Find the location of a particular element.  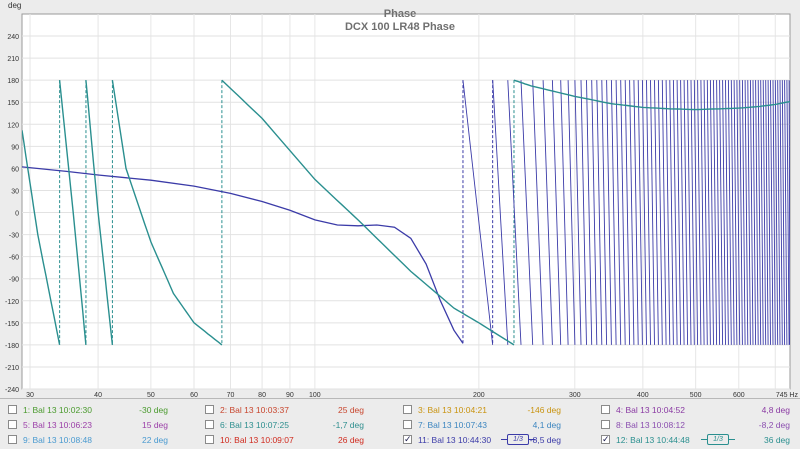

y-tick-label: -60 is located at coordinates (14, 258).